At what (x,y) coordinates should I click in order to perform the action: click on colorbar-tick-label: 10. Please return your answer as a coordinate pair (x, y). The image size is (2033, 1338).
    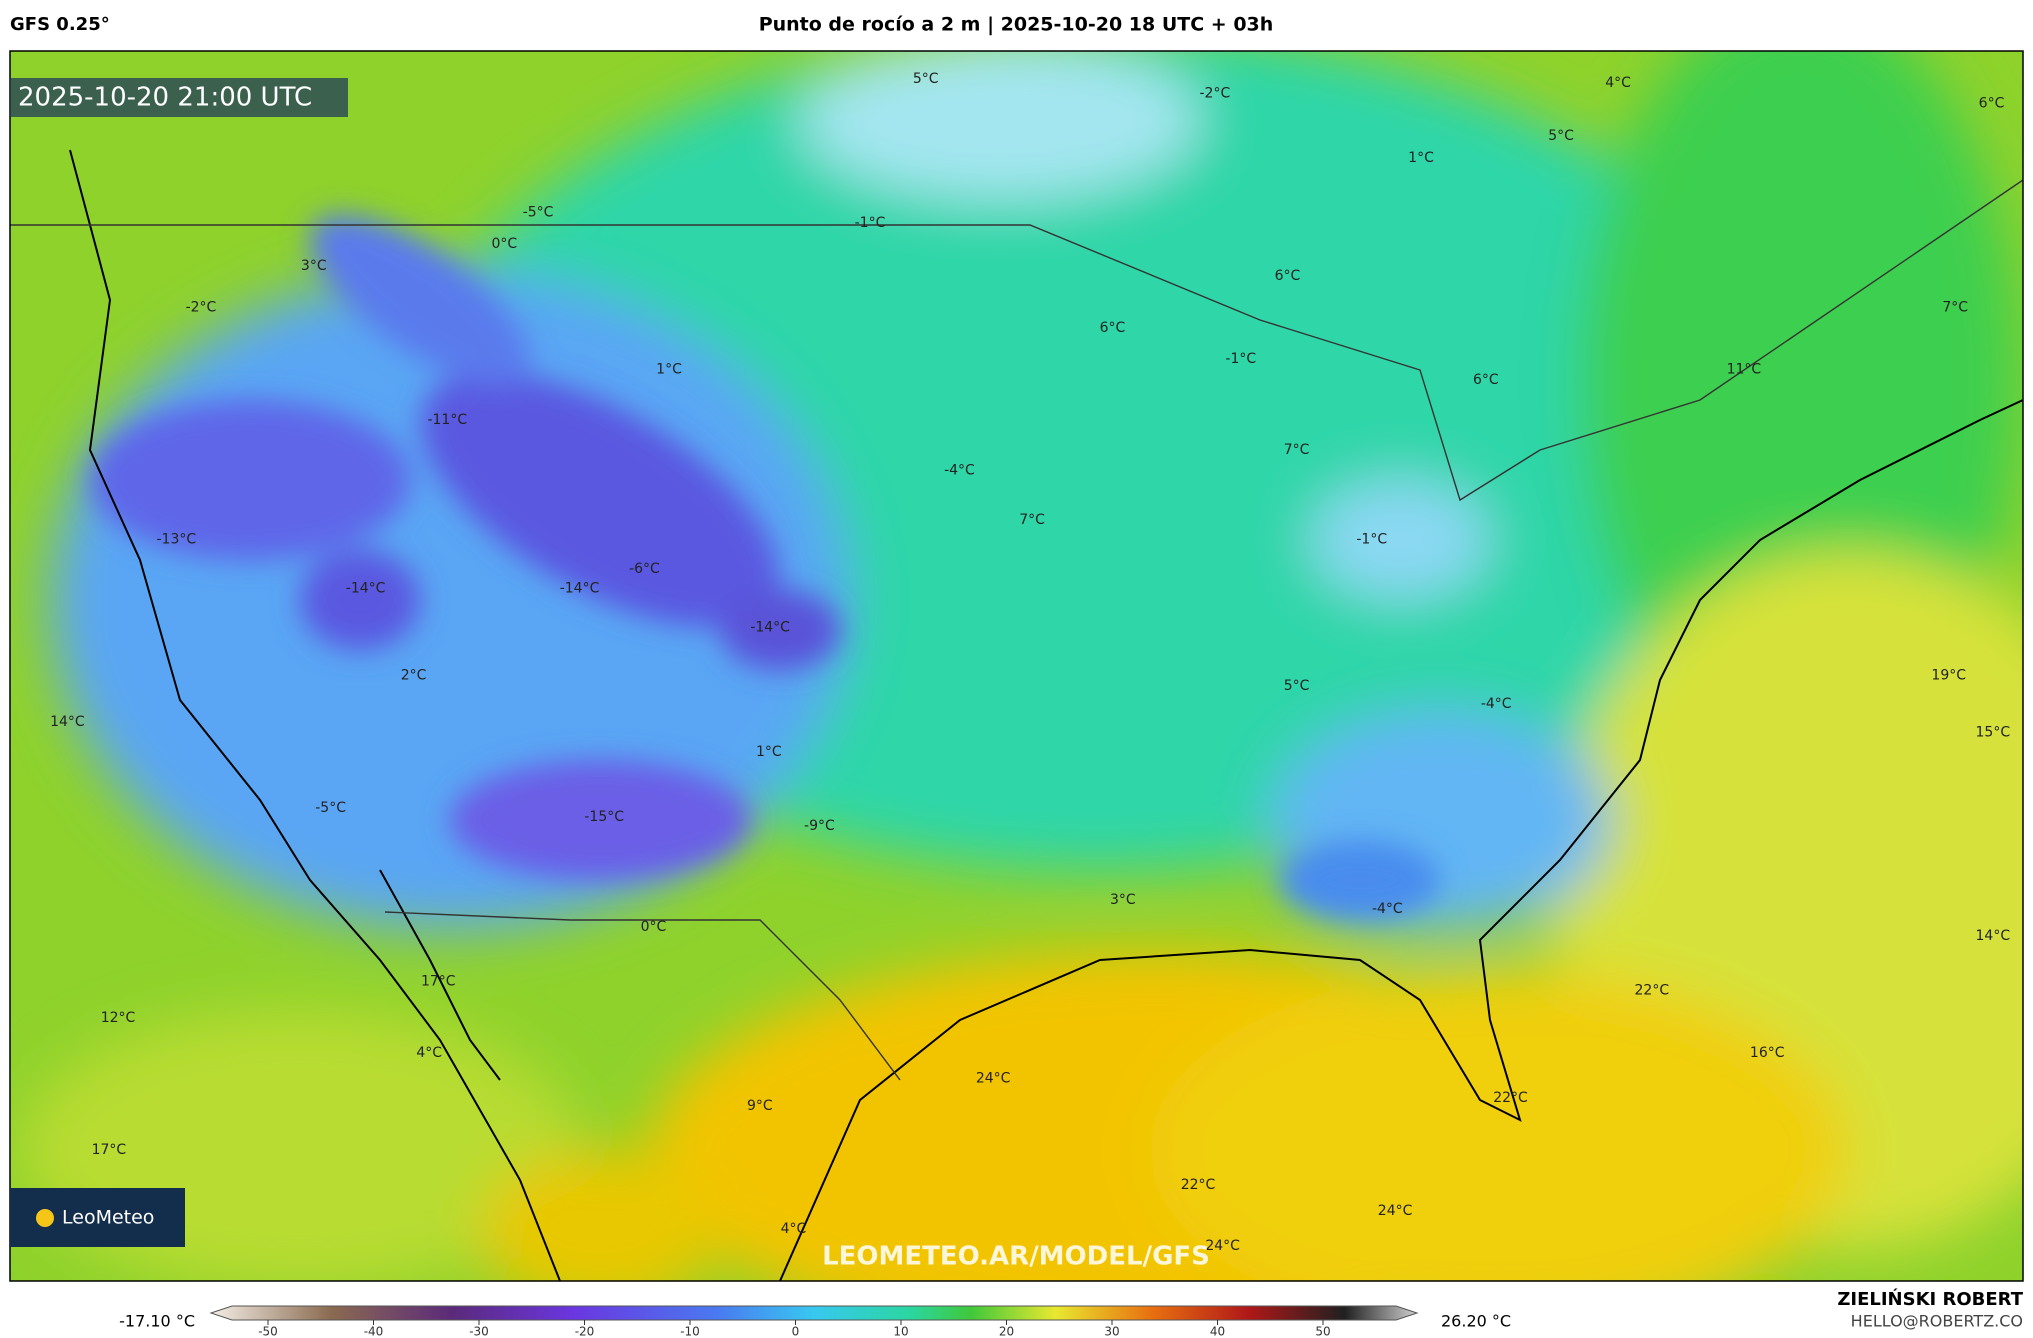
    Looking at the image, I should click on (900, 1331).